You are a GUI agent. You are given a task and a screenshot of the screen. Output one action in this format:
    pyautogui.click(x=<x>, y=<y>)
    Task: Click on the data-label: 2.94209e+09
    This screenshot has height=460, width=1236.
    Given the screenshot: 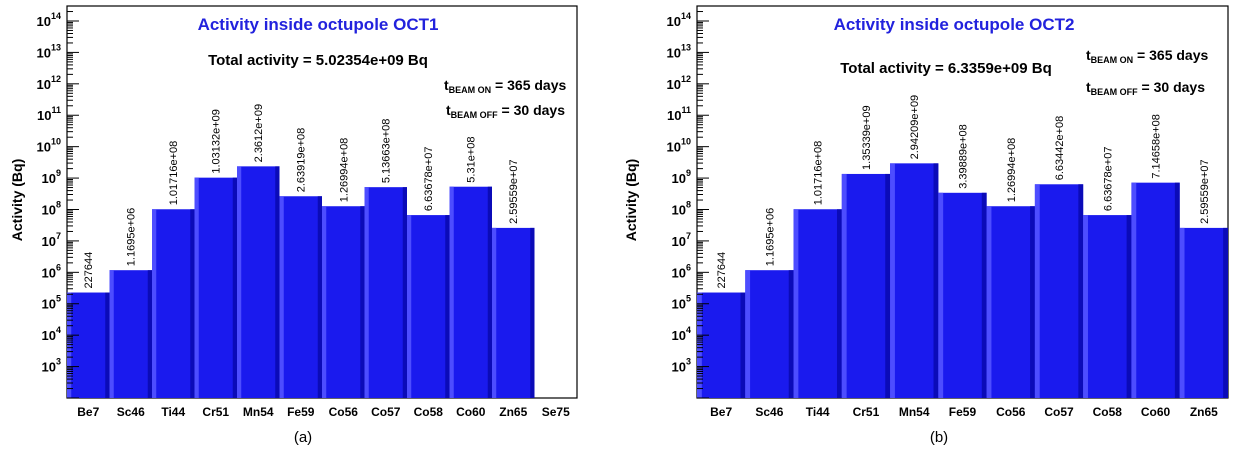 What is the action you would take?
    pyautogui.click(x=915, y=127)
    